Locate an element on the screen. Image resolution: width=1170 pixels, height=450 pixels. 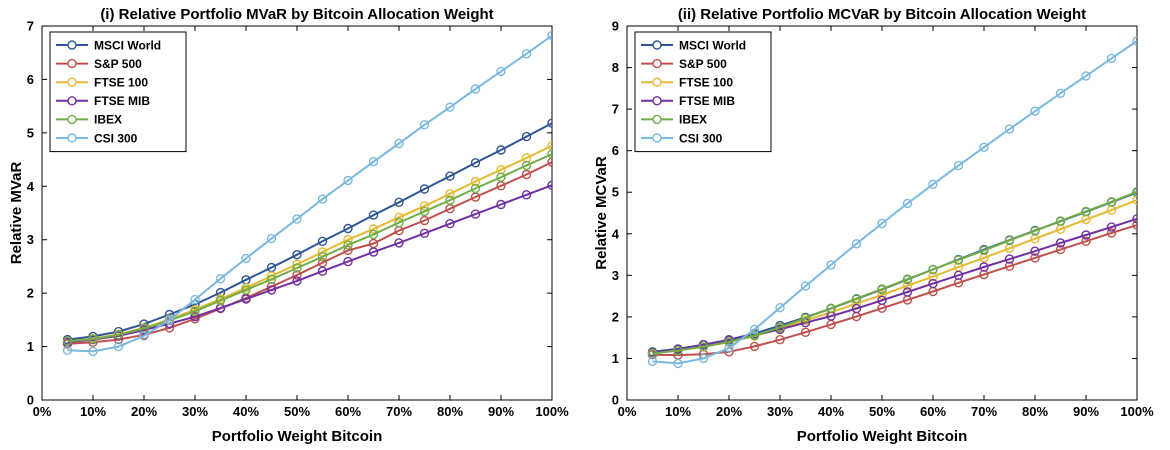
x-tick-label: 100% is located at coordinates (552, 411).